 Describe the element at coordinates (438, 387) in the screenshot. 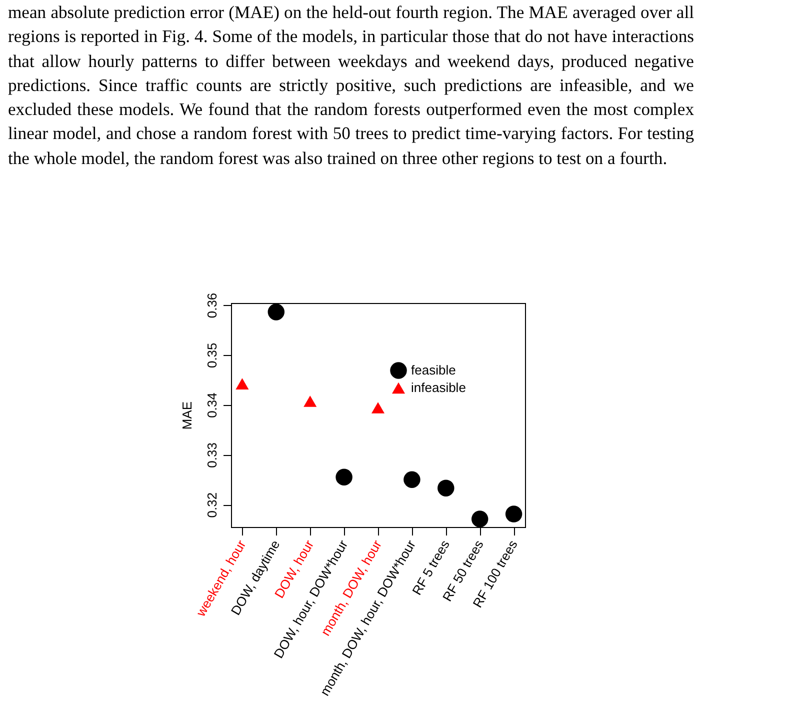

I see `legend-label: infeasible` at that location.